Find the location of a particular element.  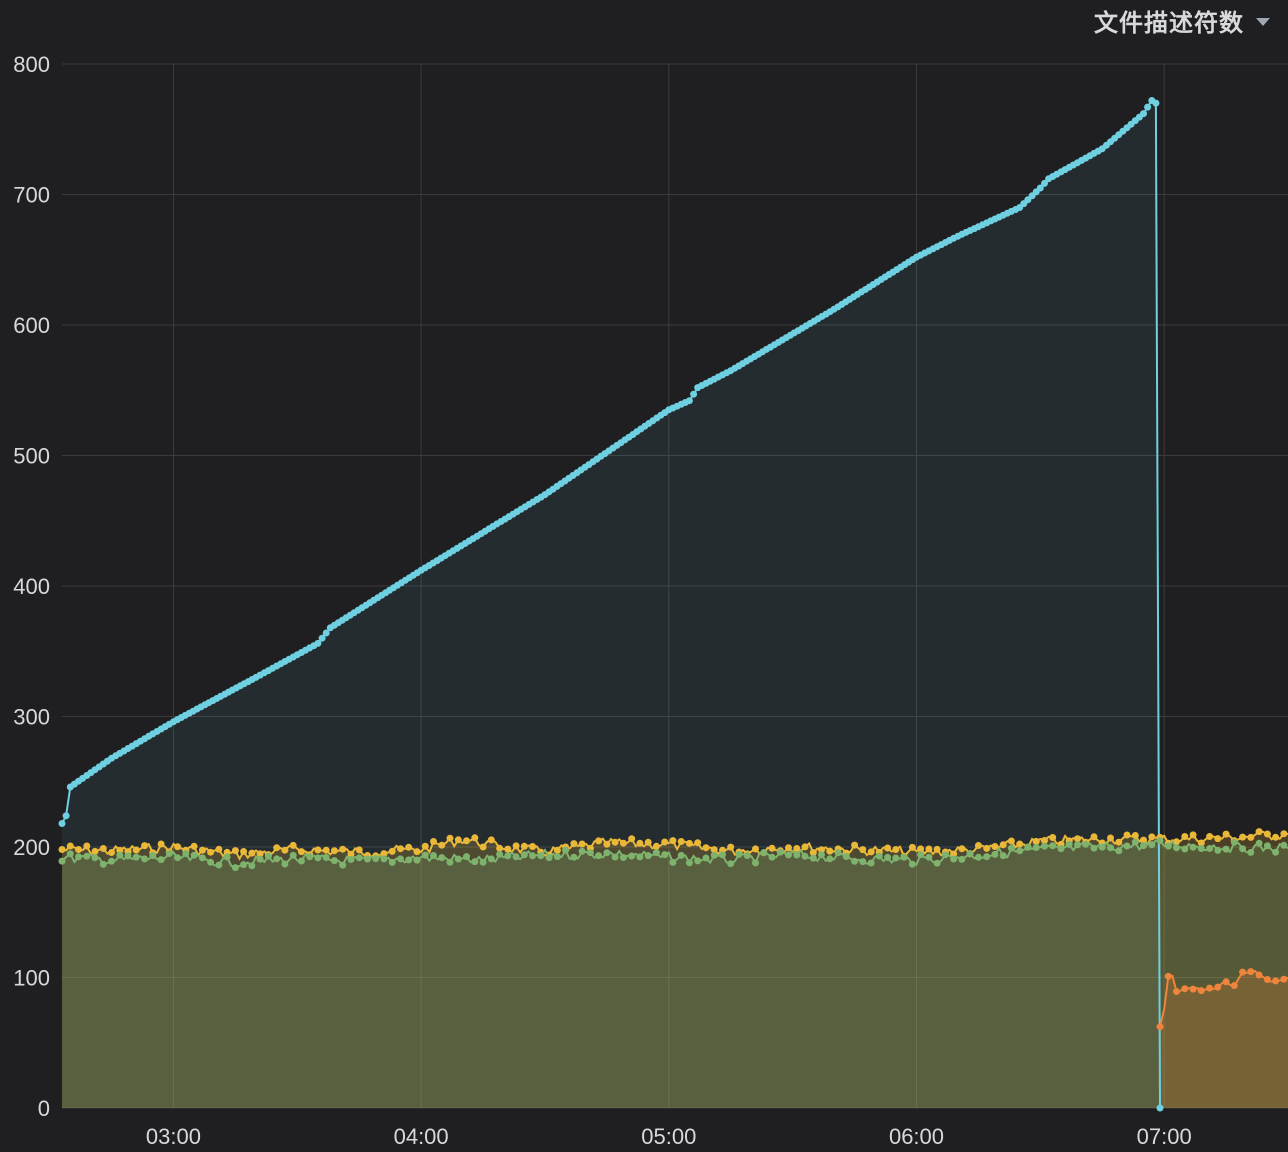

y-tick-label: 500 is located at coordinates (31, 456).